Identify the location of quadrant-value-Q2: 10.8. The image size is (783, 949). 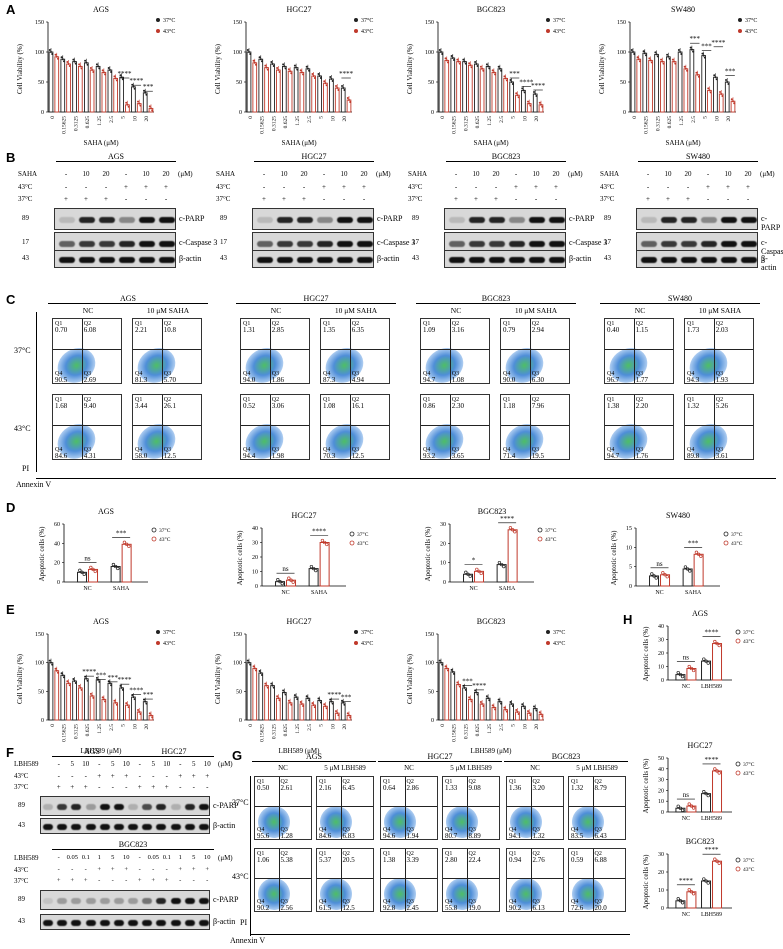
(170, 330).